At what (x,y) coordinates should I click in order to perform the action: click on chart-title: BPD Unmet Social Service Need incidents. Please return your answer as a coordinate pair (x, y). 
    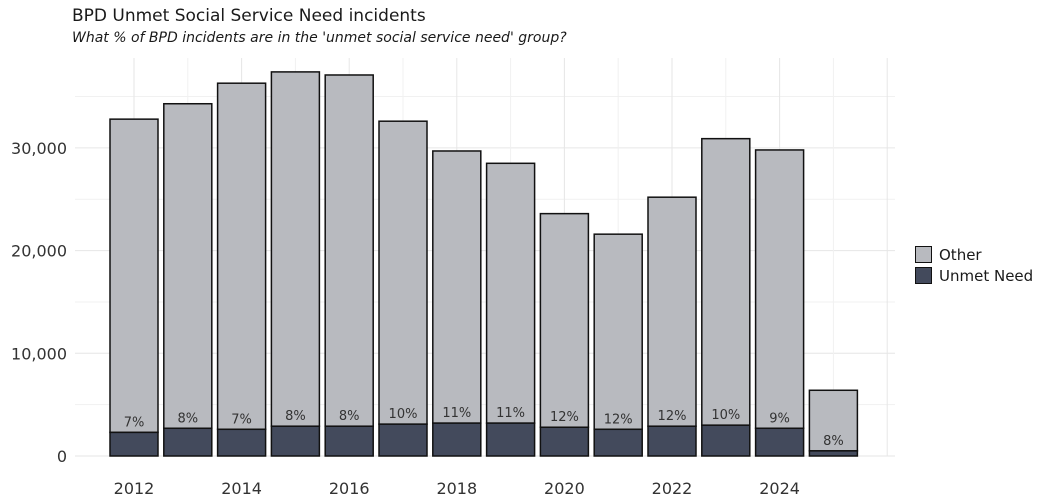
    Looking at the image, I should click on (249, 16).